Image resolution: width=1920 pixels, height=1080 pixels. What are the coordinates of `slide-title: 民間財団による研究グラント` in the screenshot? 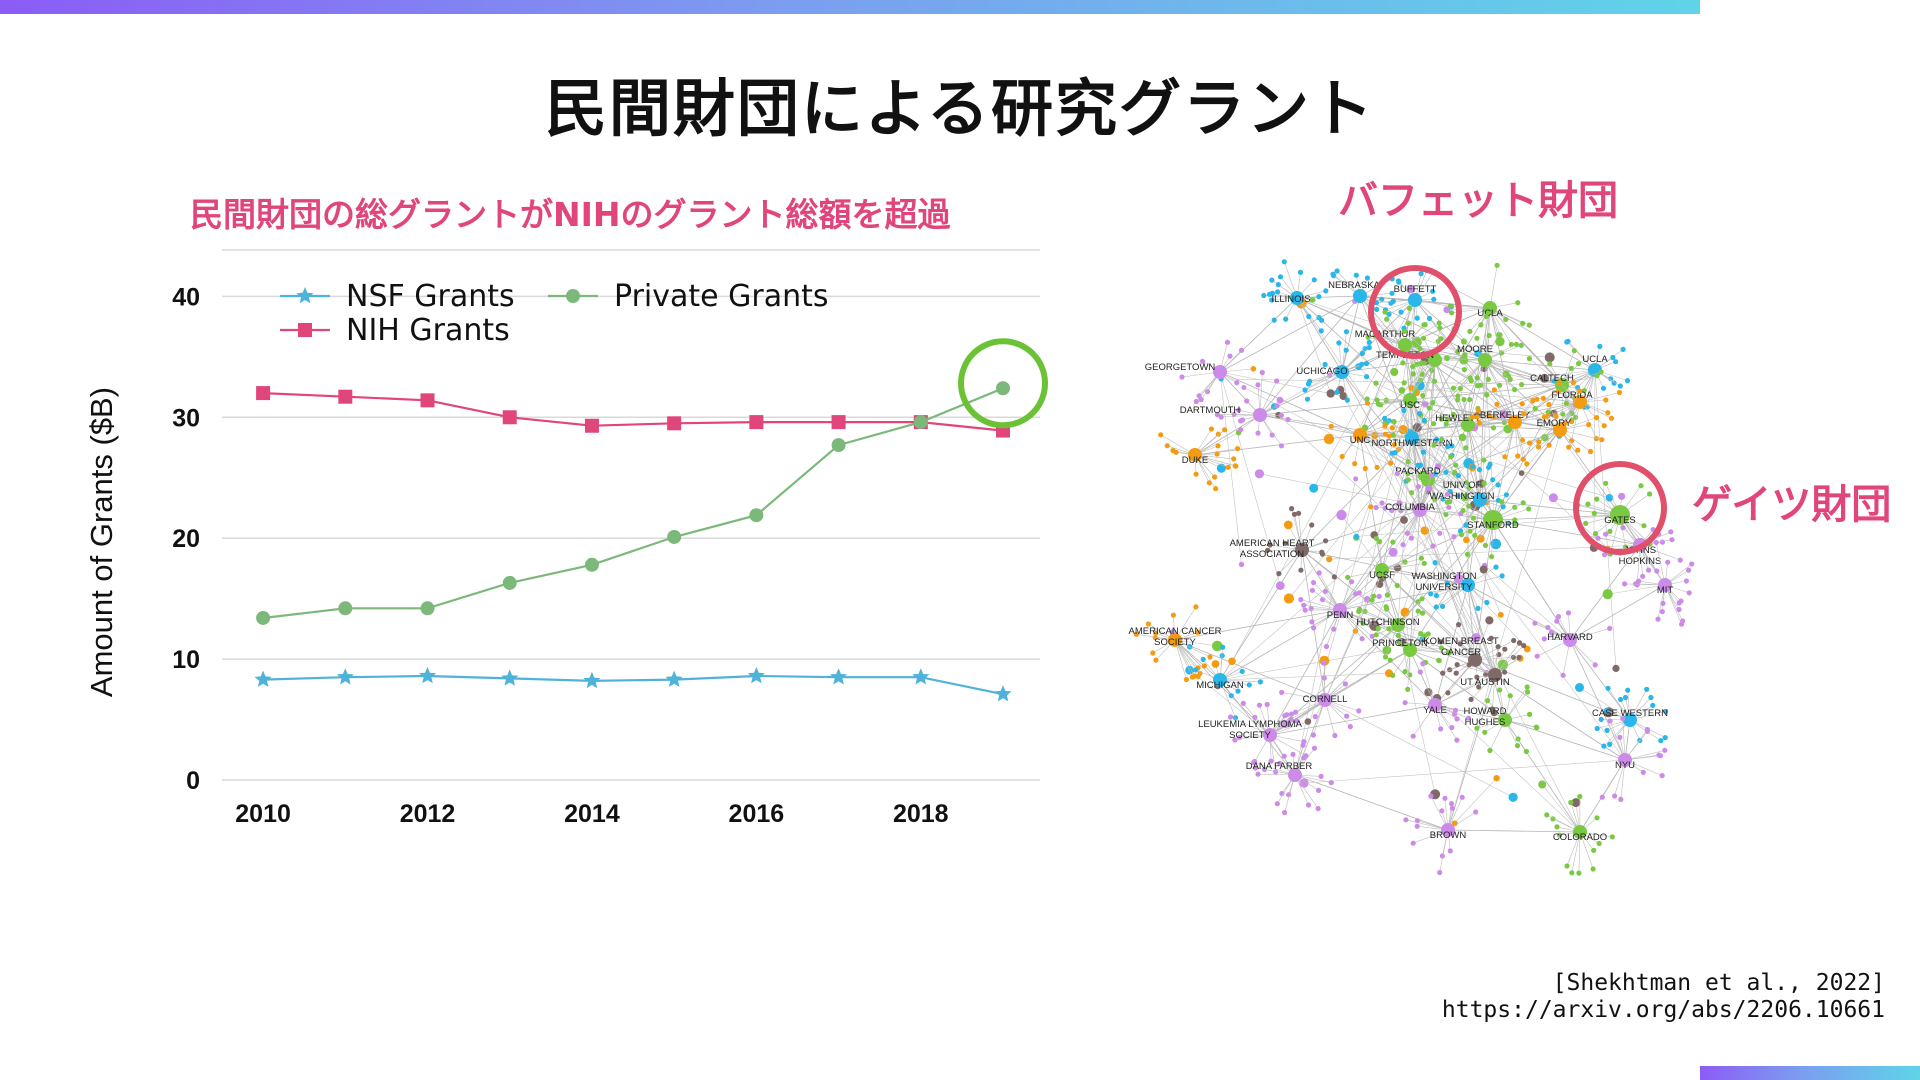 It's located at (960, 108).